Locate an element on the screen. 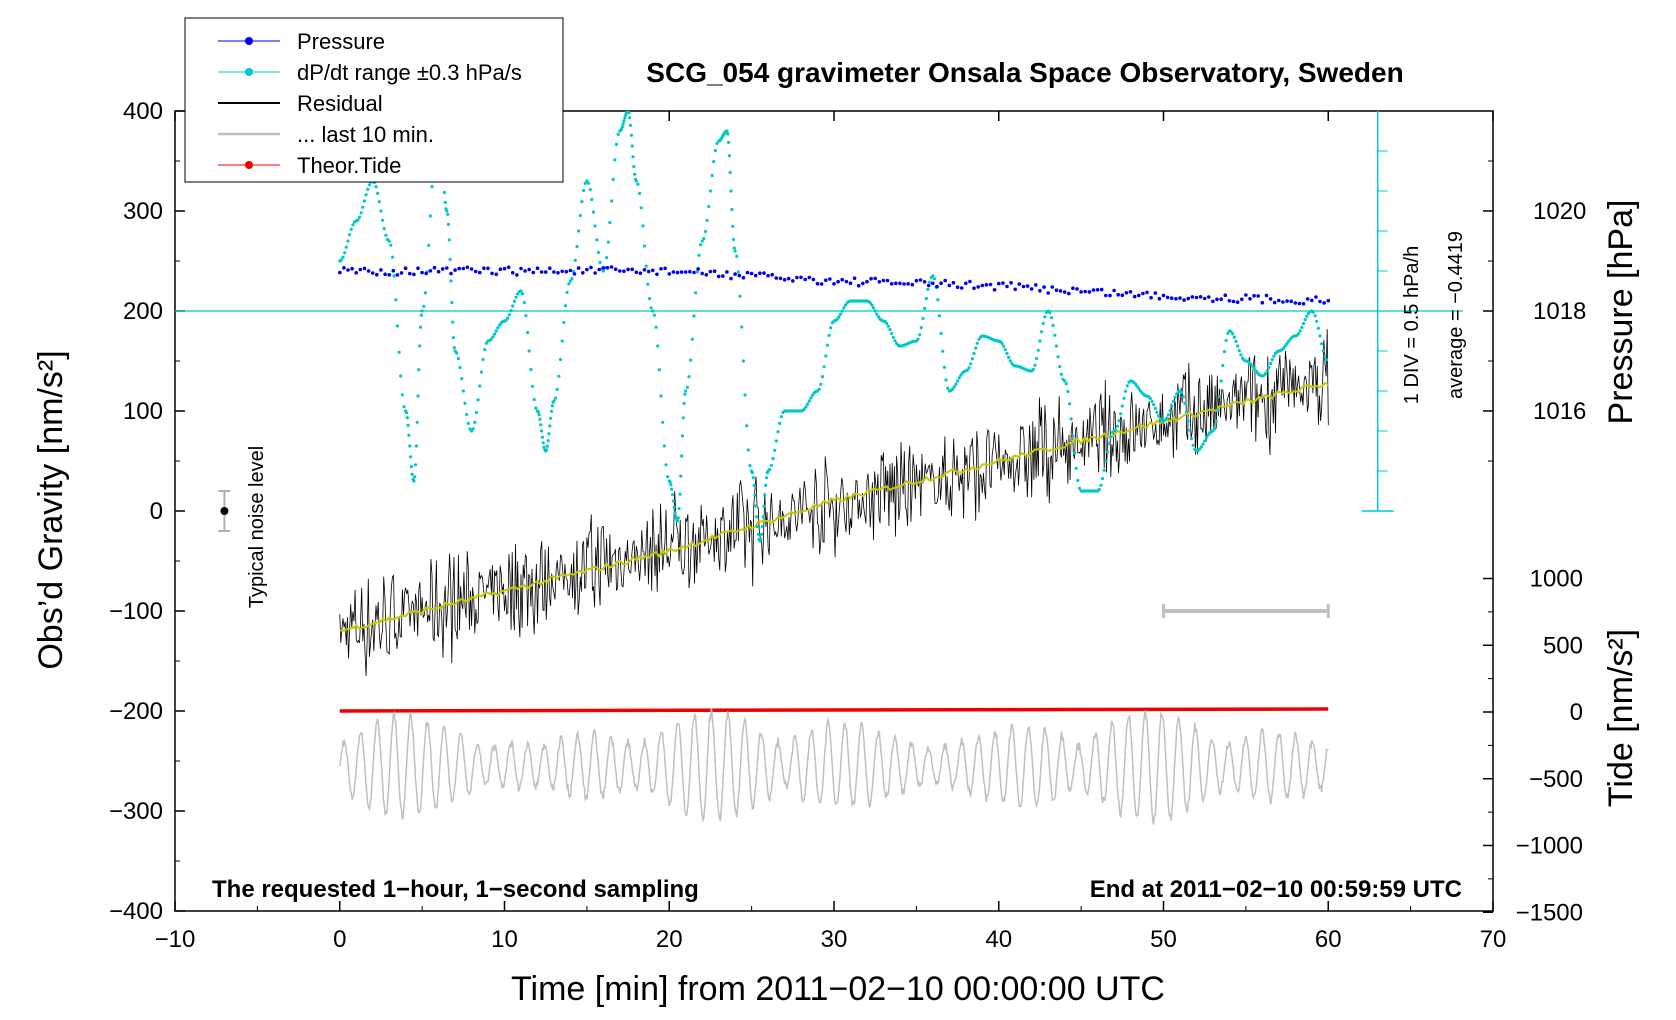  x-axis-label: Time [min] from 2011−02−10 00:00:00 UTC is located at coordinates (838, 989).